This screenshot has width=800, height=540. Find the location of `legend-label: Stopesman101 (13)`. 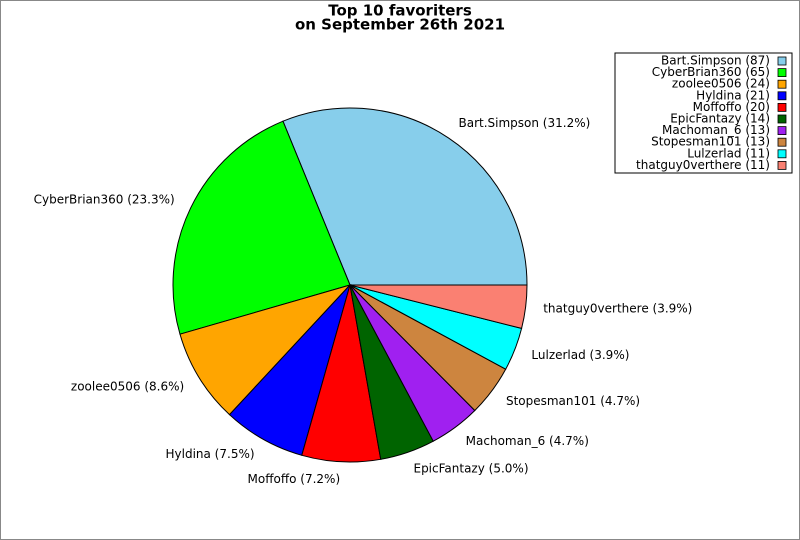

legend-label: Stopesman101 (13) is located at coordinates (710, 142).